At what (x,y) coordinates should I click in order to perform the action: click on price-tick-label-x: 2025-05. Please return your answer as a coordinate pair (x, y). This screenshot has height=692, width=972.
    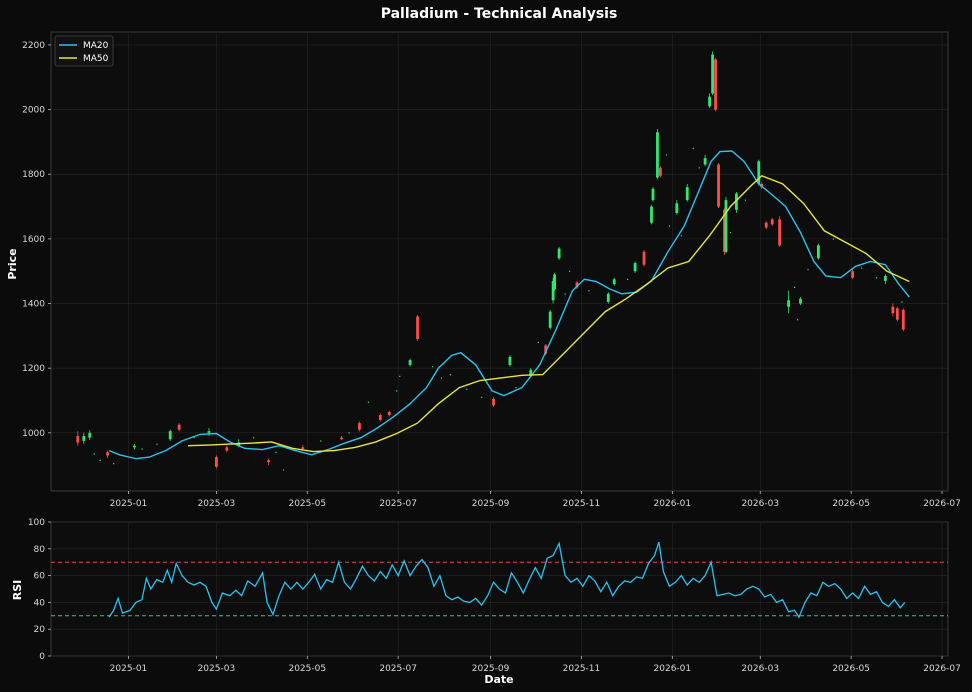
    Looking at the image, I should click on (307, 504).